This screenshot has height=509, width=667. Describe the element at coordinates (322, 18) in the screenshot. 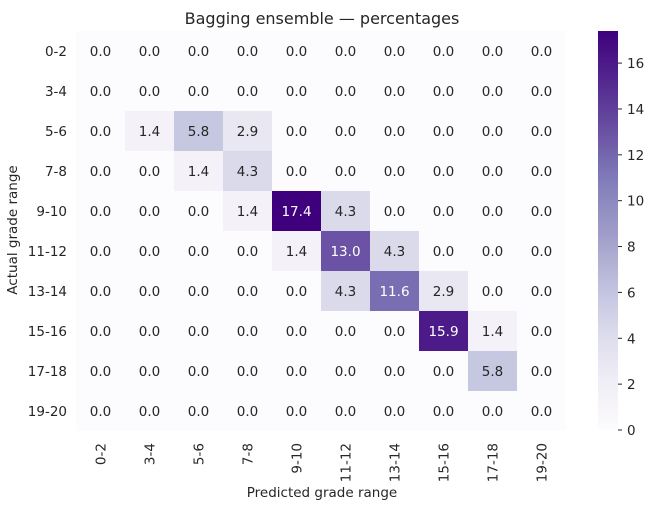

I see `chart-title: Bagging ensemble — percentages` at that location.